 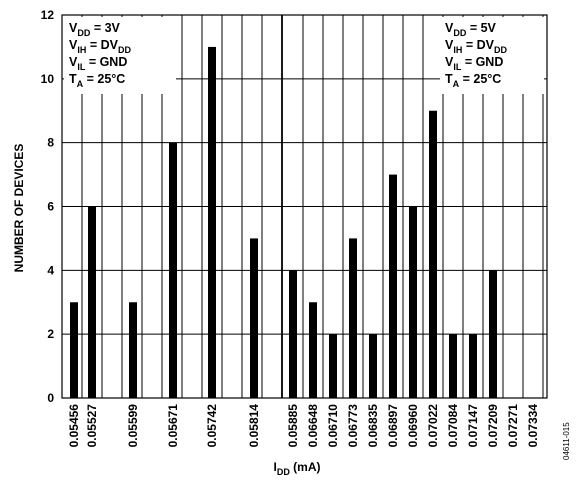 I want to click on bar-right-0.07147, so click(x=473, y=366).